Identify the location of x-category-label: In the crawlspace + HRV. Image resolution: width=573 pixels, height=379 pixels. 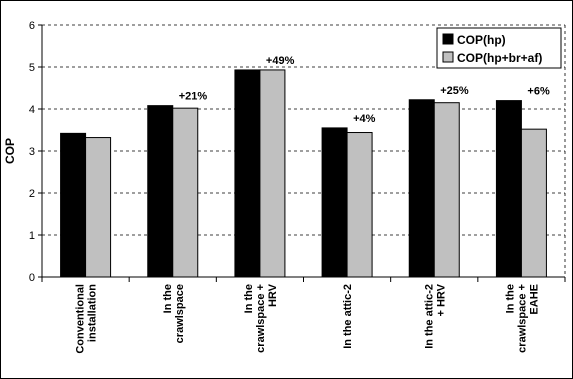
(261, 317).